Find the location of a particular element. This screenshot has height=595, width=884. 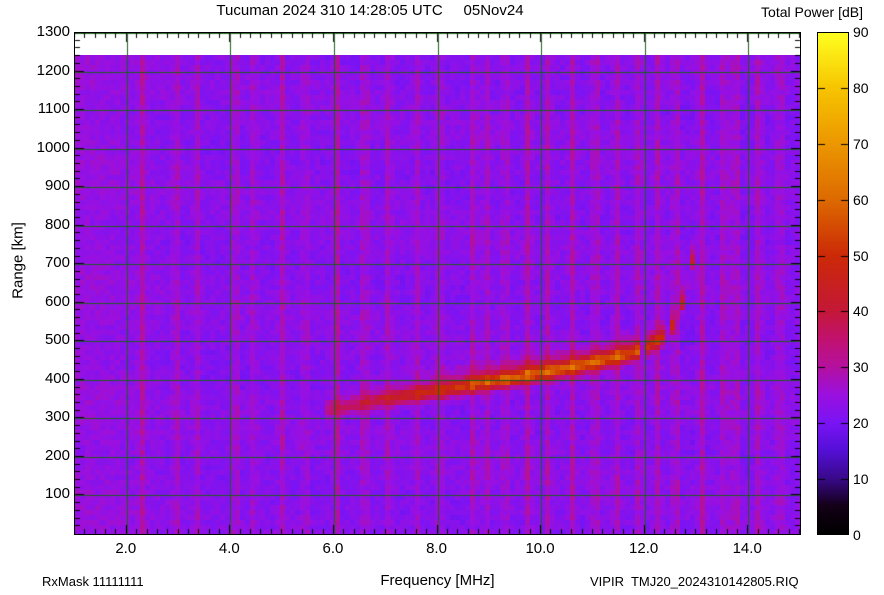

colorbar-gradient is located at coordinates (833, 283).